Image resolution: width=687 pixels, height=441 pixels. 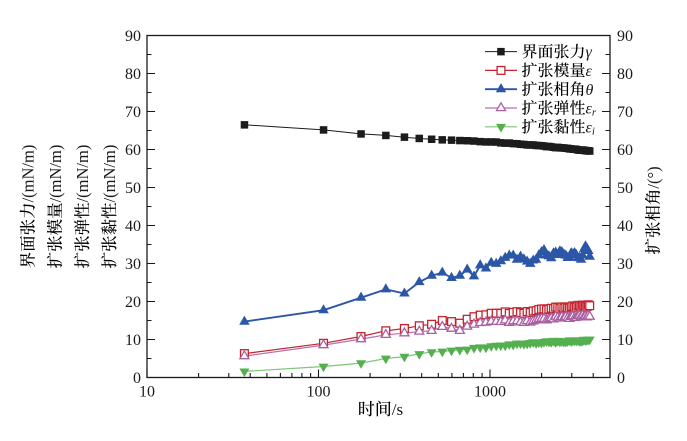 What do you see at coordinates (589, 71) in the screenshot?
I see `svg-text: ε` at bounding box center [589, 71].